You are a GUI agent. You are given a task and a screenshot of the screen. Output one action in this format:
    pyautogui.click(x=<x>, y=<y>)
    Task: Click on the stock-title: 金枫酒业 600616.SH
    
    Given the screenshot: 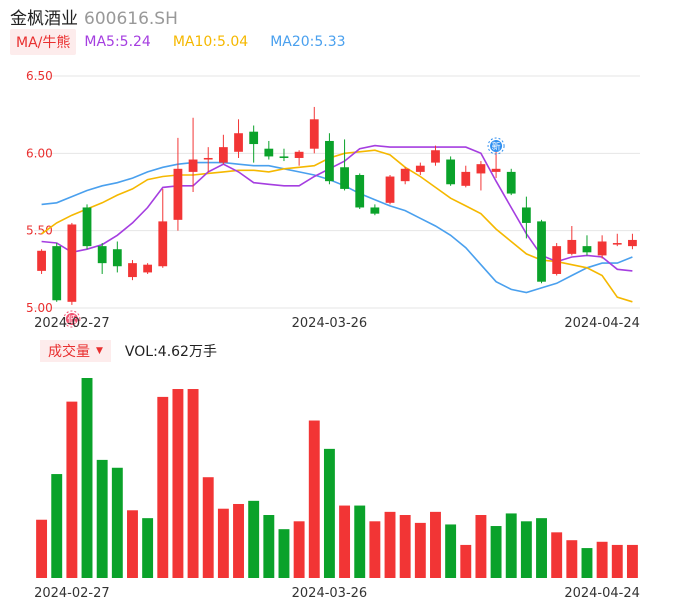 What is the action you would take?
    pyautogui.click(x=94, y=16)
    